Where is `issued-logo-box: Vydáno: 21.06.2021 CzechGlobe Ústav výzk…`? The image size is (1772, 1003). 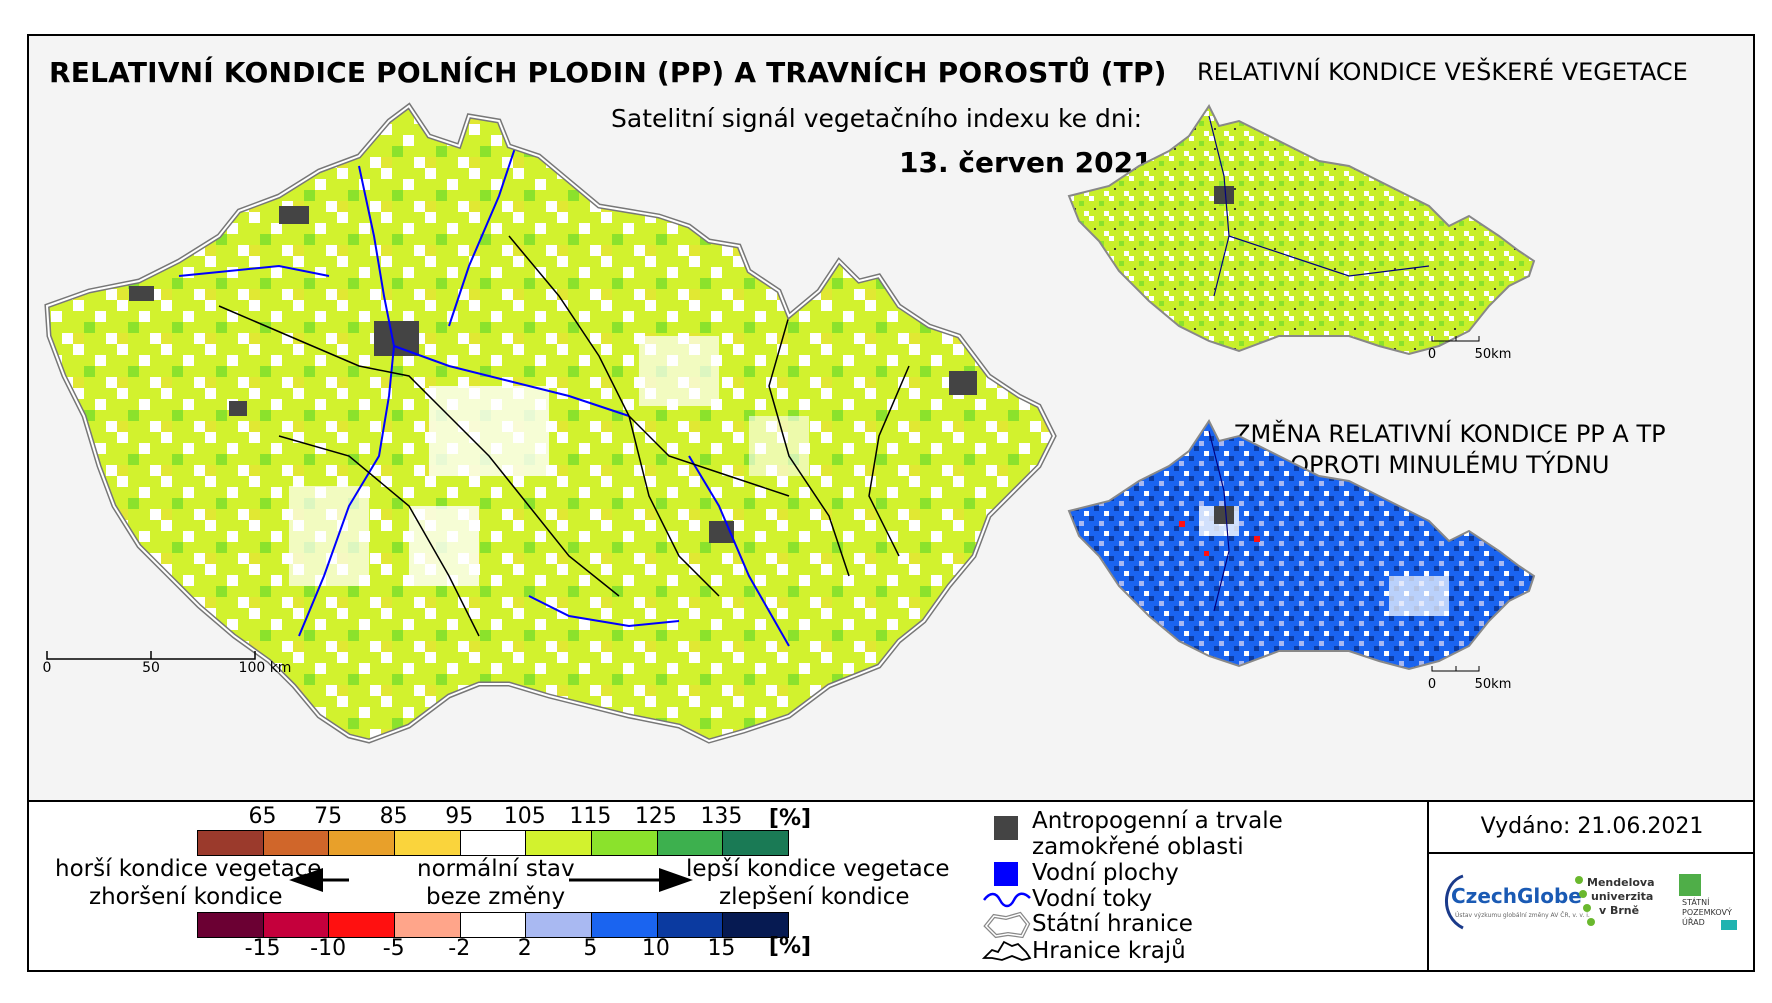 issued-logo-box: Vydáno: 21.06.2021 CzechGlobe Ústav výzk… is located at coordinates (1591, 886).